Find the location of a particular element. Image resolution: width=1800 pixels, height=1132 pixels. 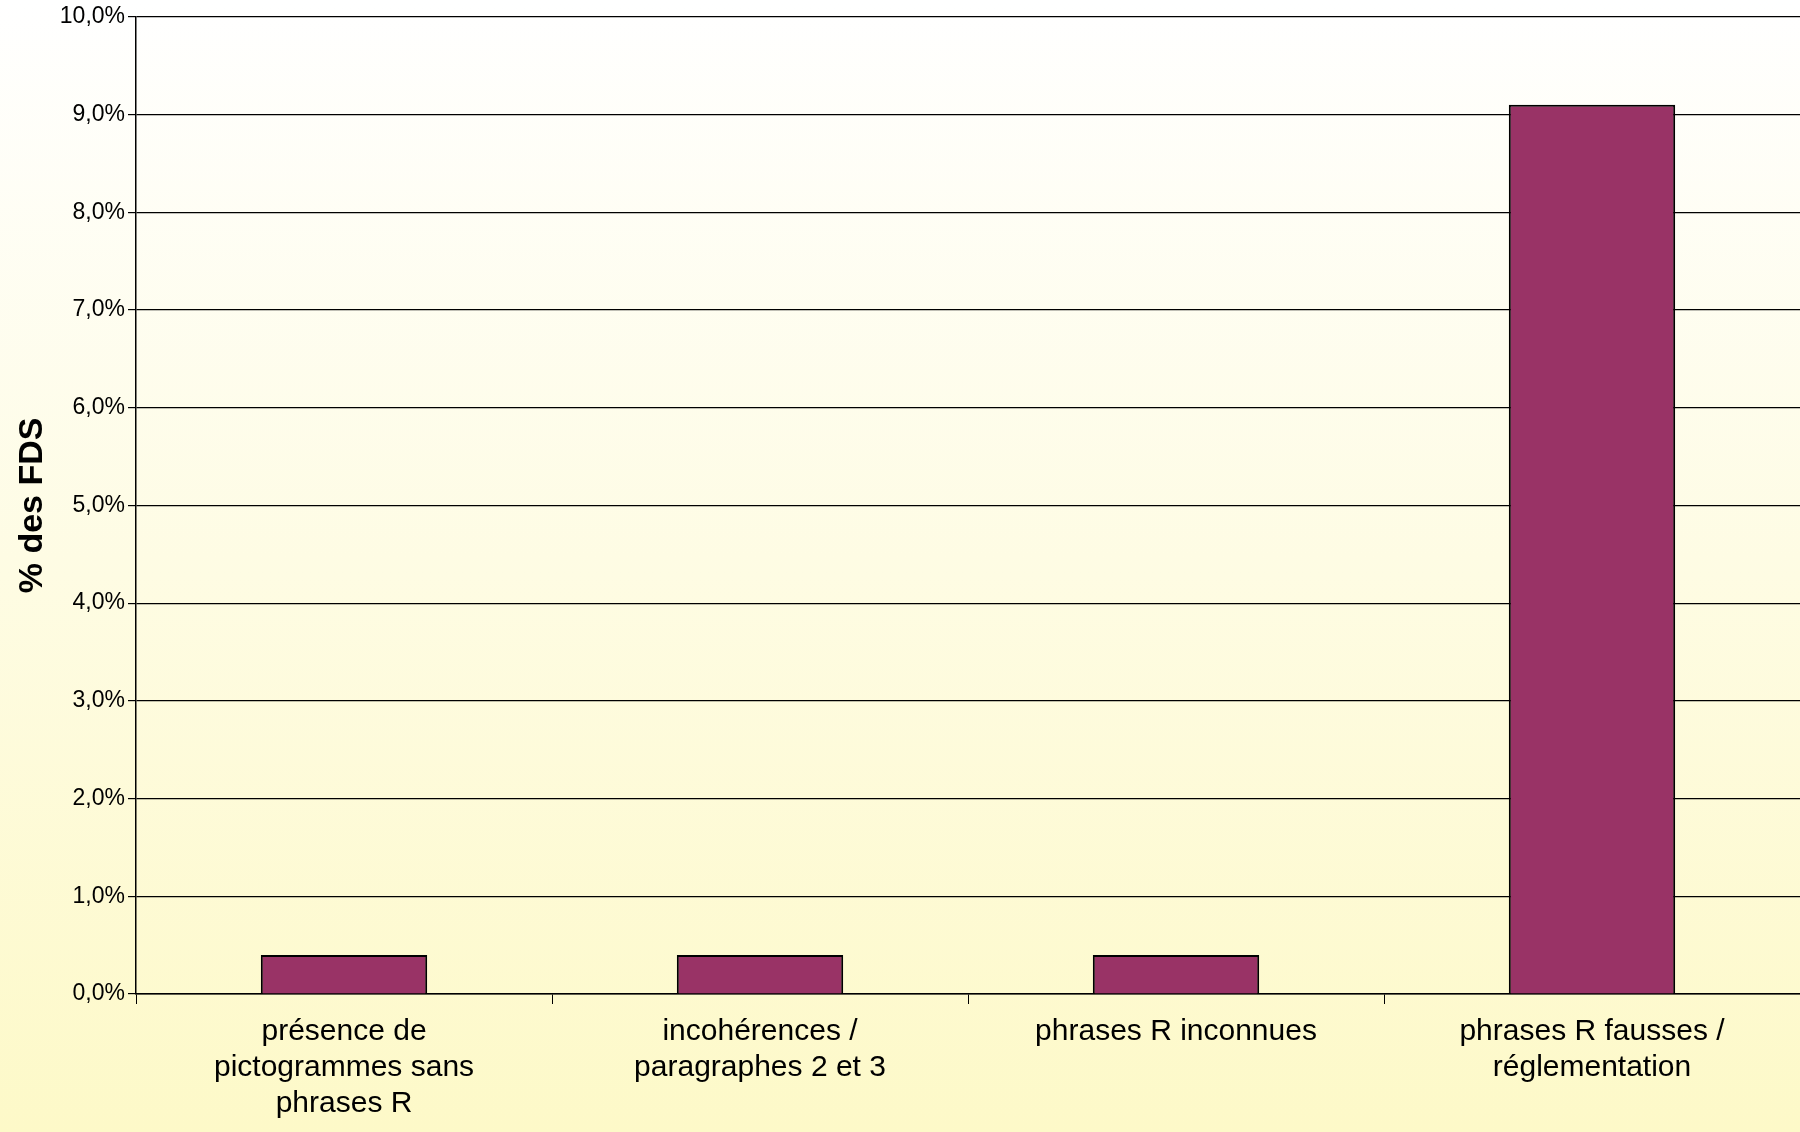

x-tick-label: phrases R inconnues is located at coordinates (1176, 1030).